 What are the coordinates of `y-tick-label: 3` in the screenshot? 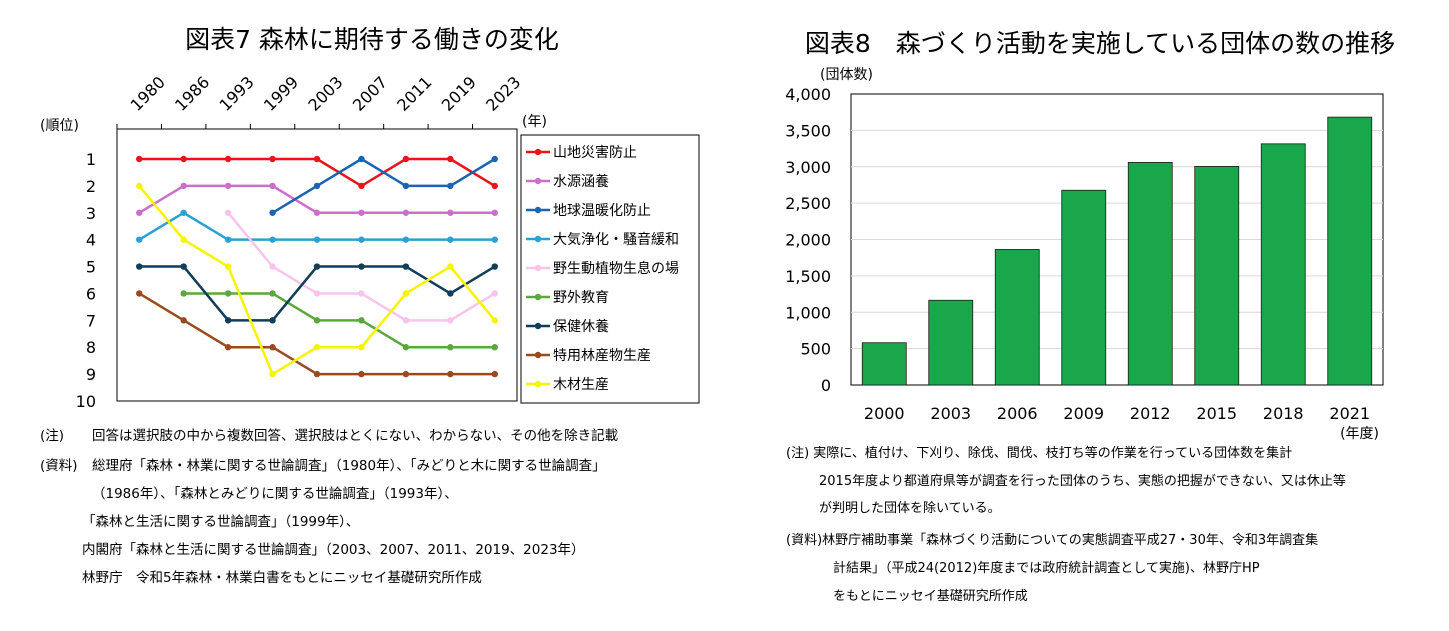 It's located at (91, 213).